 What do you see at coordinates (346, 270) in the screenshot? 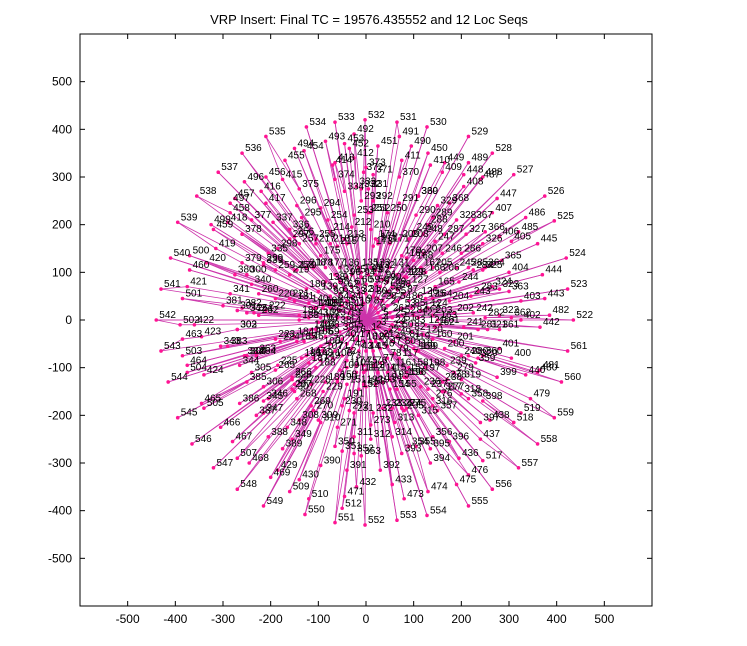
I see `point-label: 137` at bounding box center [346, 270].